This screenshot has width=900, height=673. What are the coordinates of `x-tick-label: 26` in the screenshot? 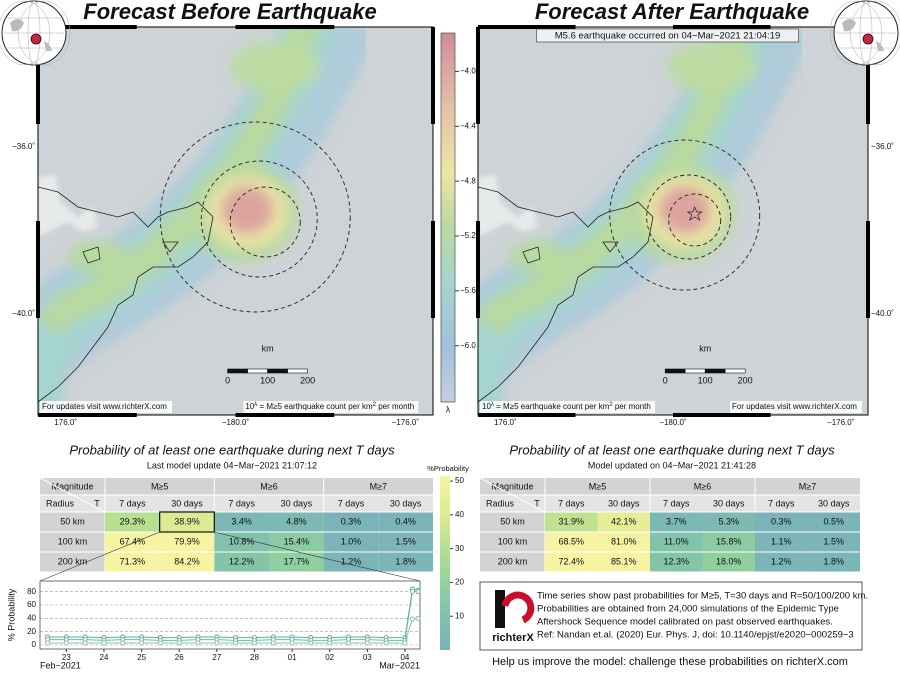 It's located at (179, 657).